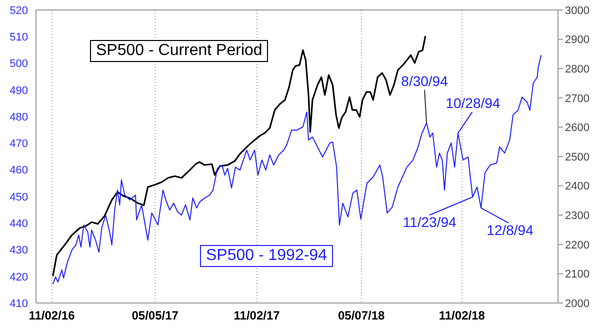  What do you see at coordinates (577, 128) in the screenshot?
I see `y2-tick-label: 2600` at bounding box center [577, 128].